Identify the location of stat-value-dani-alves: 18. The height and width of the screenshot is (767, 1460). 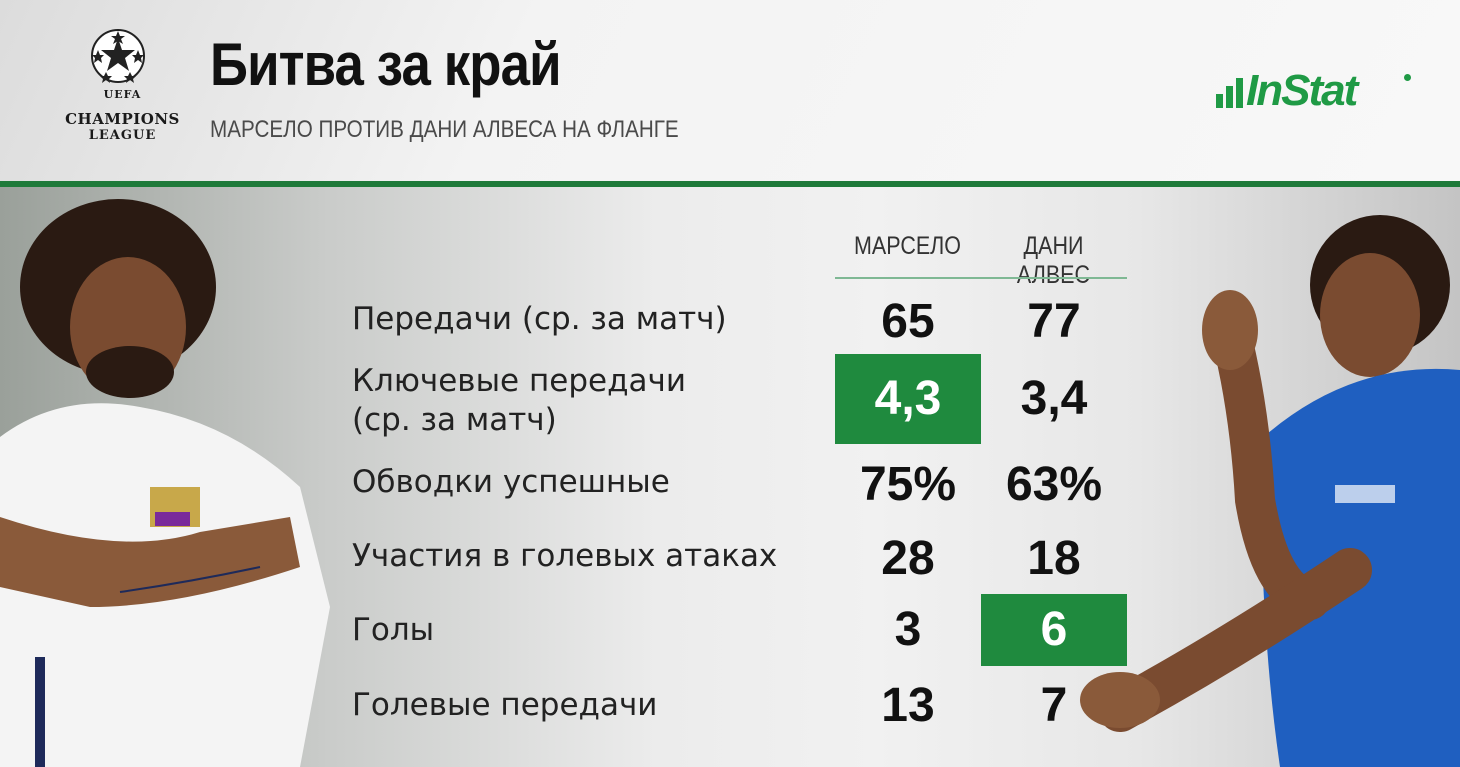
(1054, 558).